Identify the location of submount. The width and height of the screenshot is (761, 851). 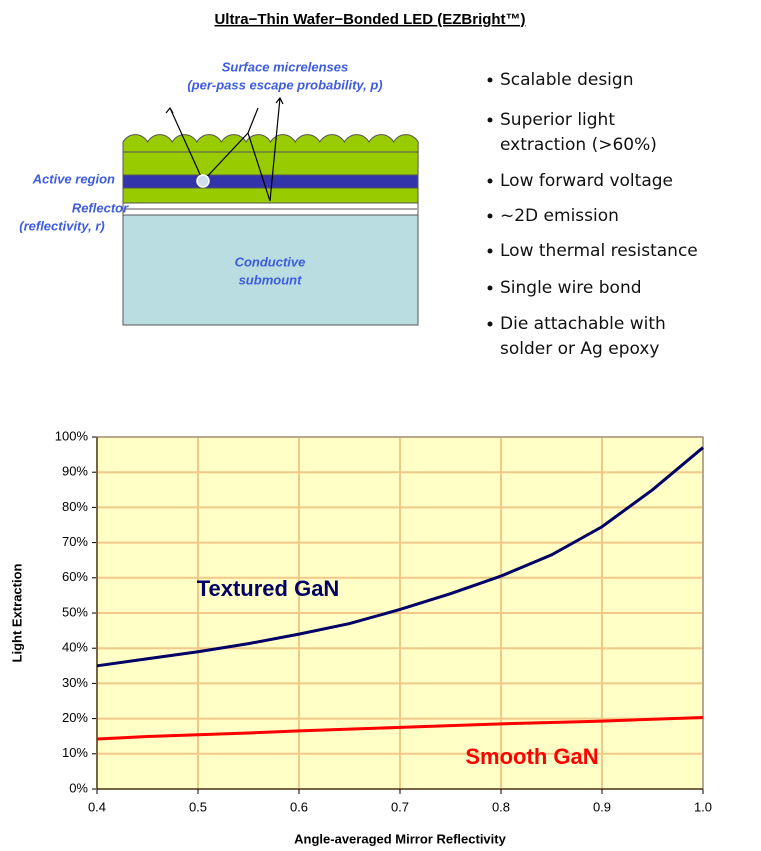
(270, 270).